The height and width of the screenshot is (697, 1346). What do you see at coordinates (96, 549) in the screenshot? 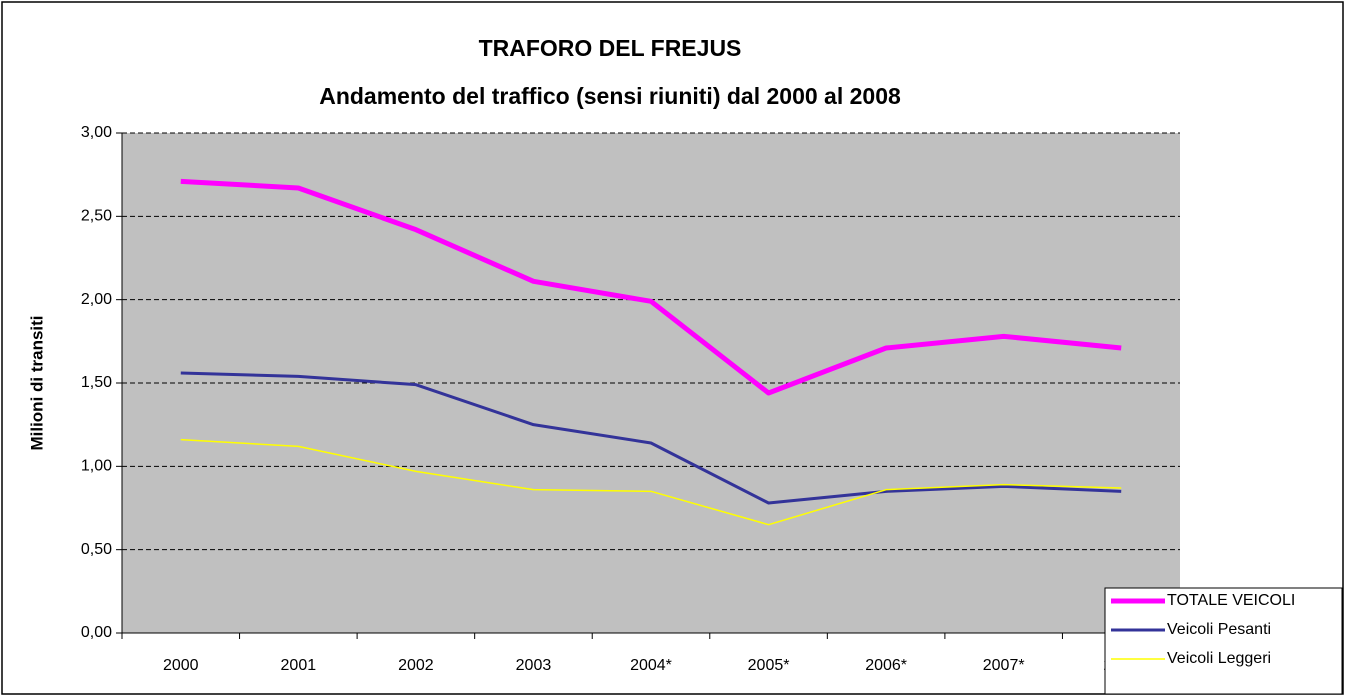
I see `y-tick-label: 0,50` at bounding box center [96, 549].